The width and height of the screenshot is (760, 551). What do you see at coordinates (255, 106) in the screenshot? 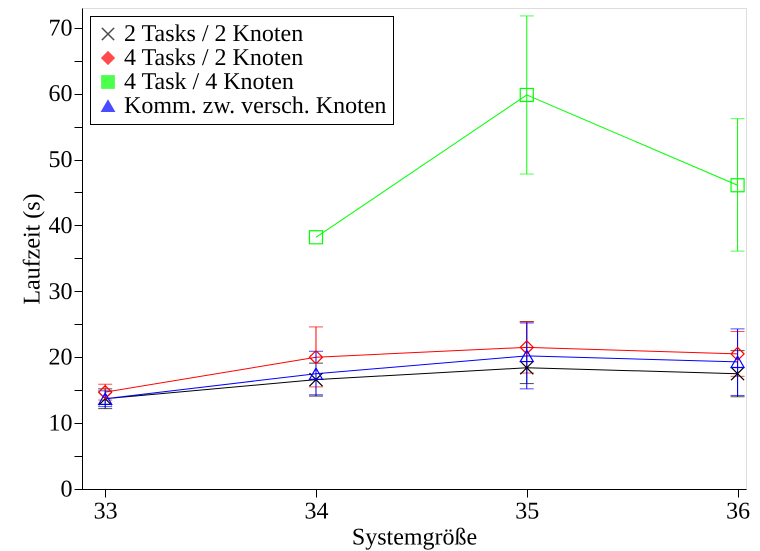
I see `legend-label: Komm. zw. versch. Knoten` at bounding box center [255, 106].